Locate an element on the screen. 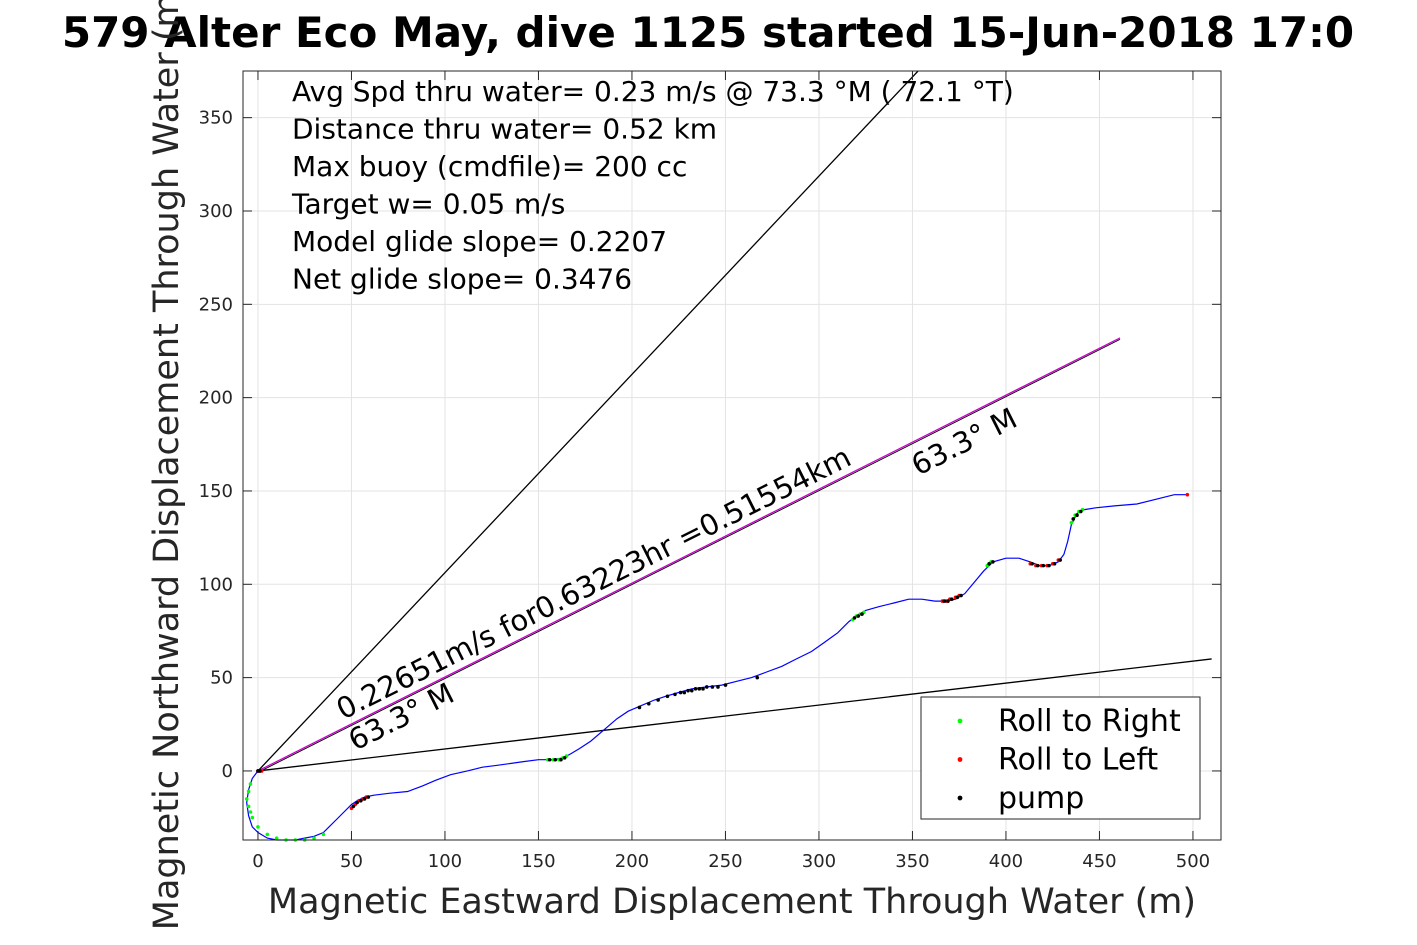  x-tick-label-50: 50 is located at coordinates (351, 861).